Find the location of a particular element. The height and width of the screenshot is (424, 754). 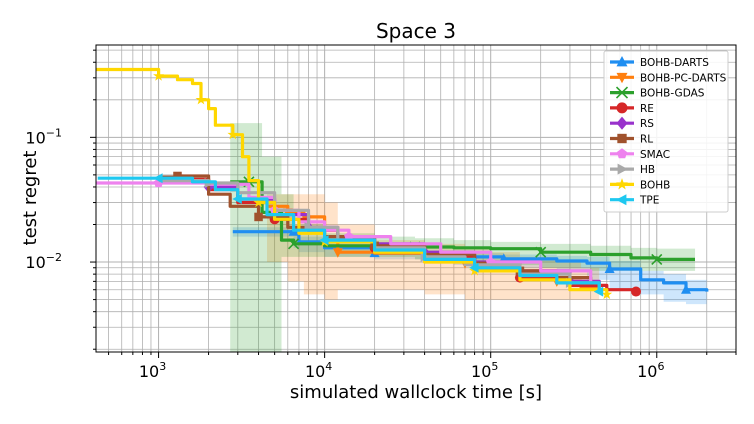

legend-entry: RL is located at coordinates (631, 140).